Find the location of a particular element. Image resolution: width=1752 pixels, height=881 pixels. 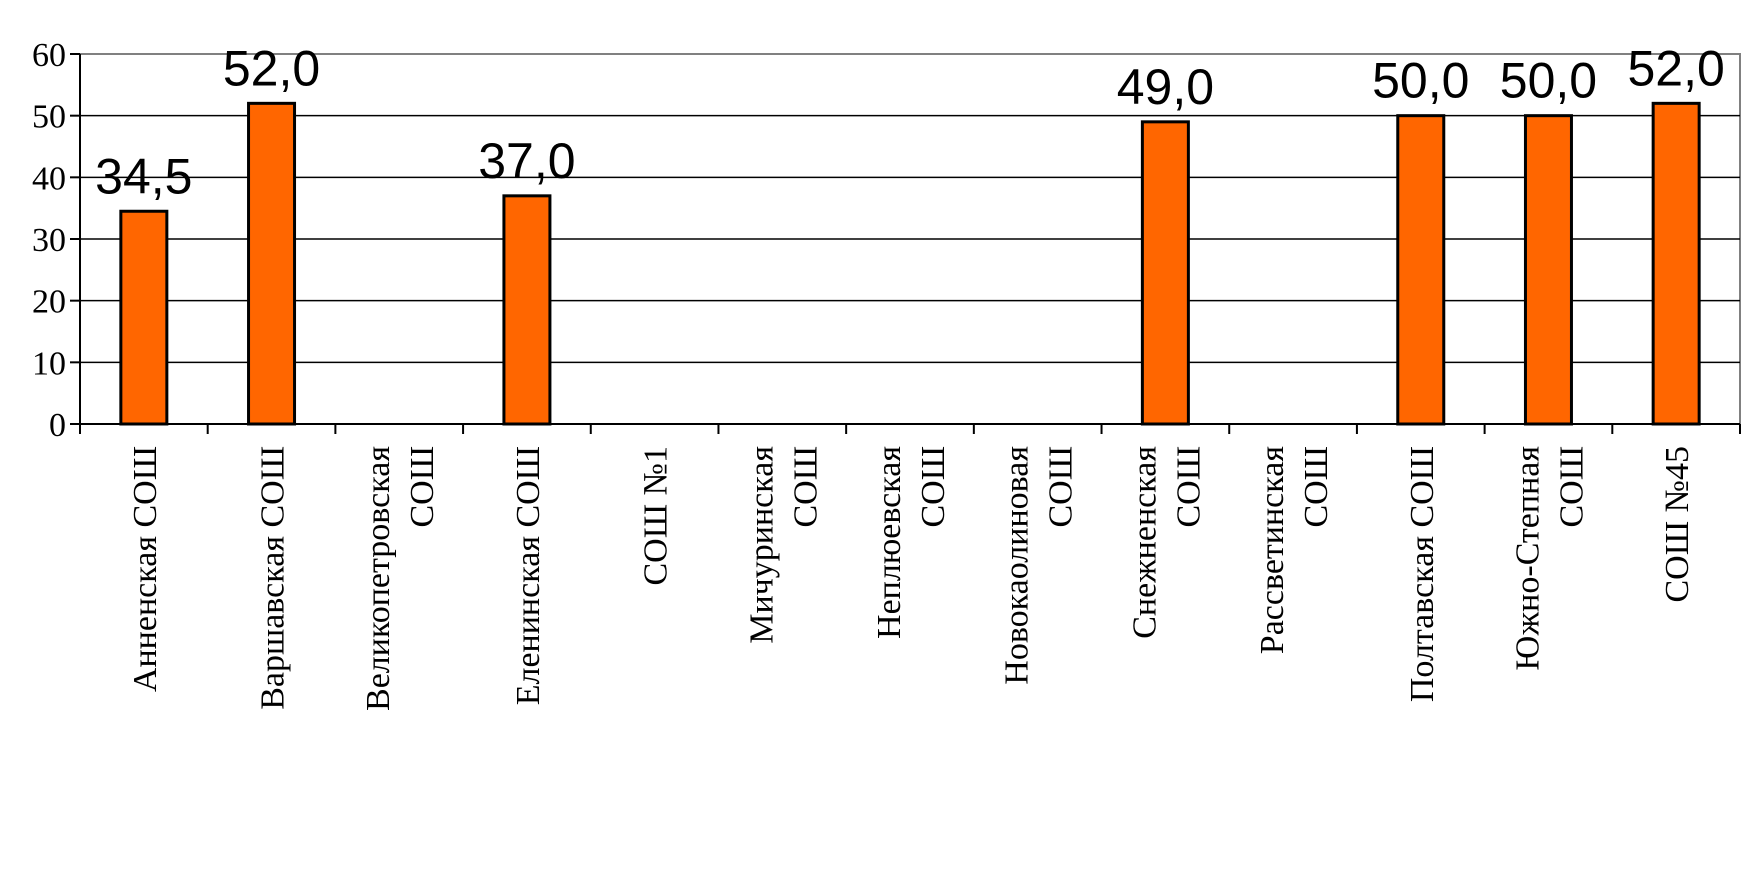

x-category-label: СОШ №45 is located at coordinates (1677, 524).